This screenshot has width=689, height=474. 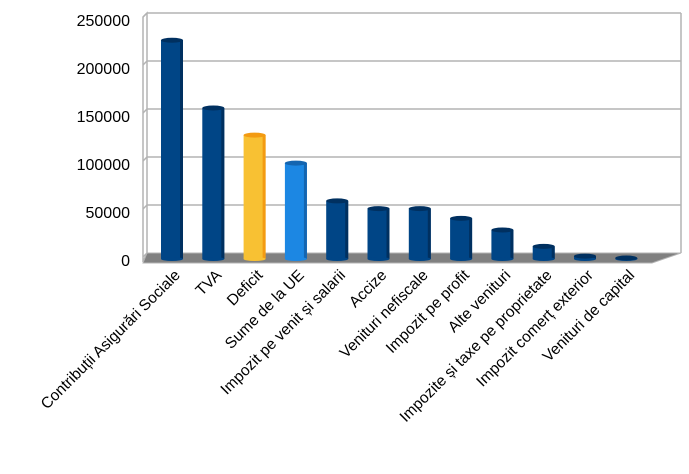 I want to click on y-tick-label: 100000, so click(x=103, y=165).